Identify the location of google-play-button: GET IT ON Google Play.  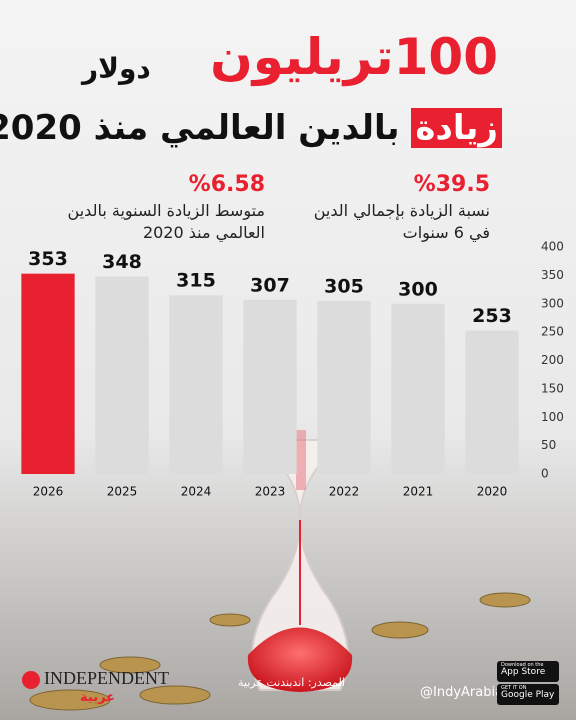
(528, 694).